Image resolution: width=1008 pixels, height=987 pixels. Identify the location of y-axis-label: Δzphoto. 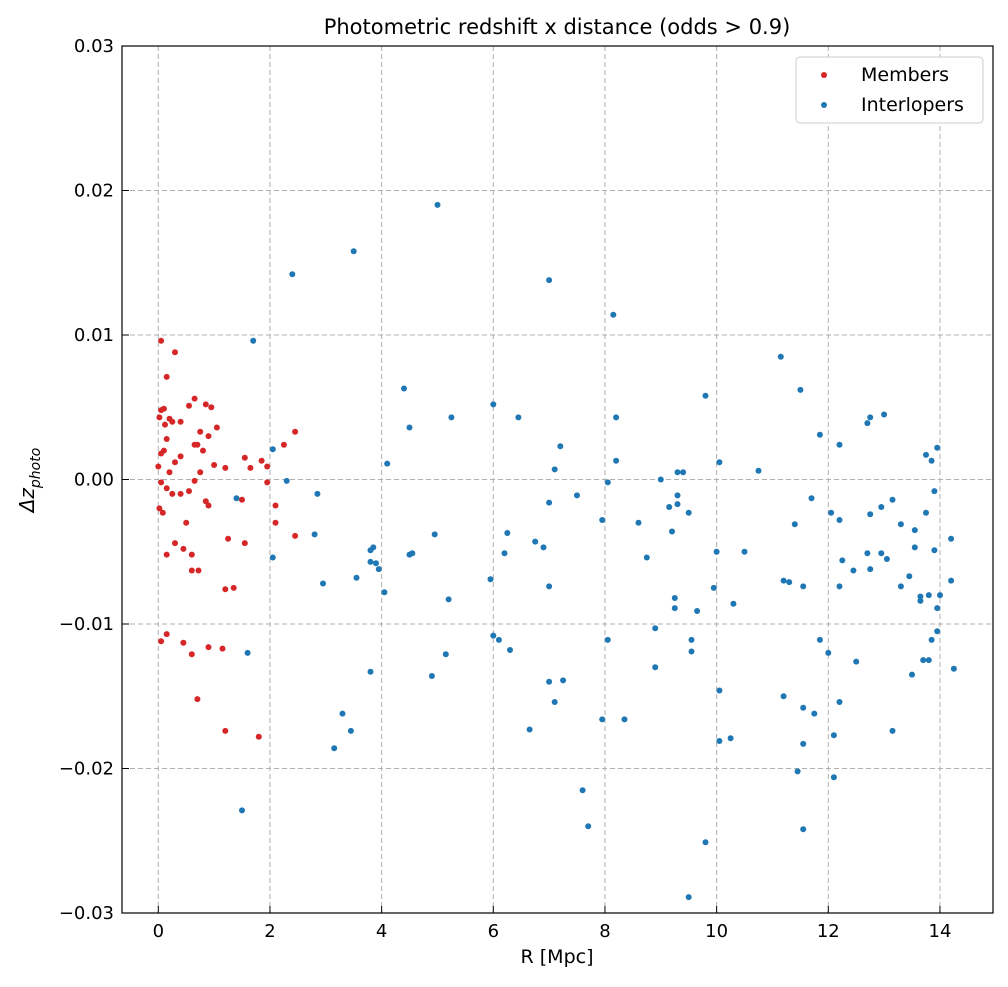
(29, 481).